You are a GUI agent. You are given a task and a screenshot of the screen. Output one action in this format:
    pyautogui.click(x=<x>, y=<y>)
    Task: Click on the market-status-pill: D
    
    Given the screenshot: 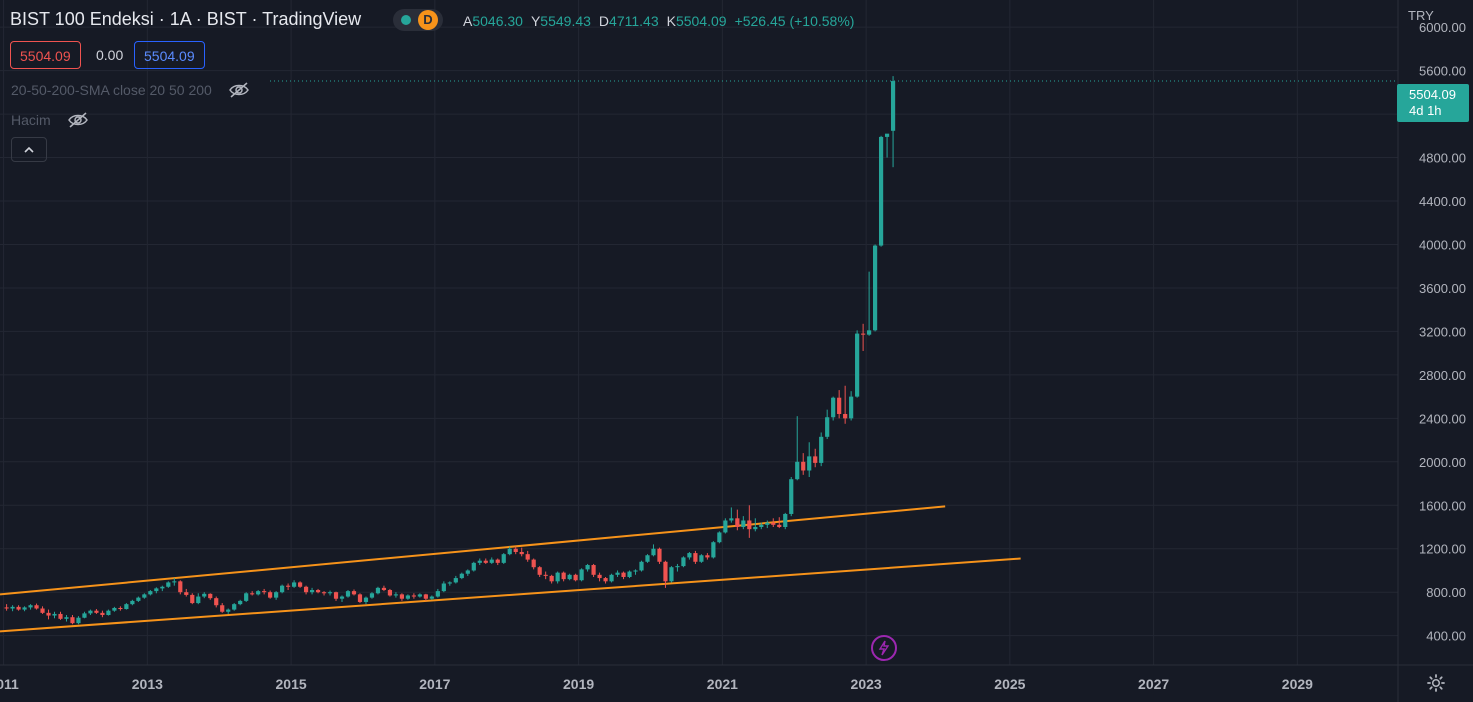 What is the action you would take?
    pyautogui.click(x=418, y=20)
    